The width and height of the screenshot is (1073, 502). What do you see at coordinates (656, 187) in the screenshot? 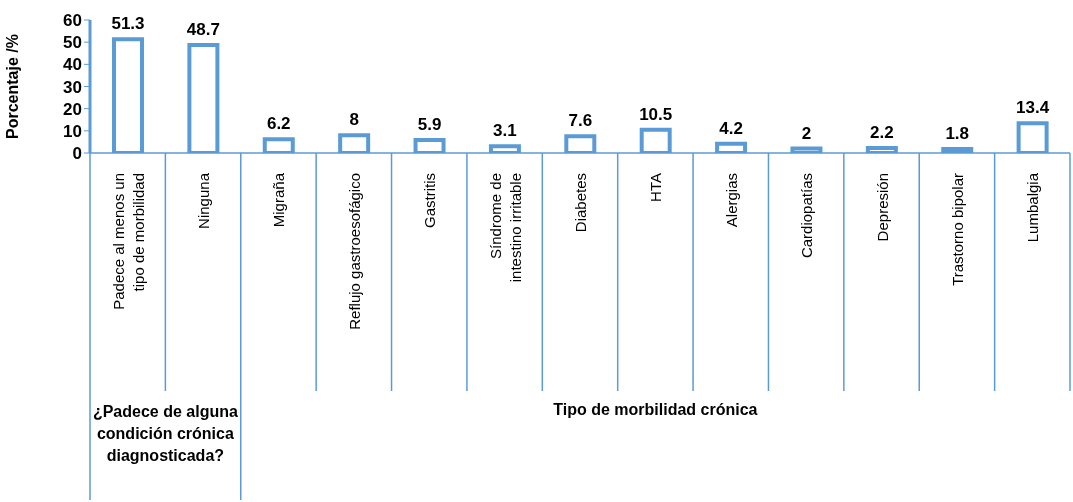
I see `x-tick-label: HTA` at bounding box center [656, 187].